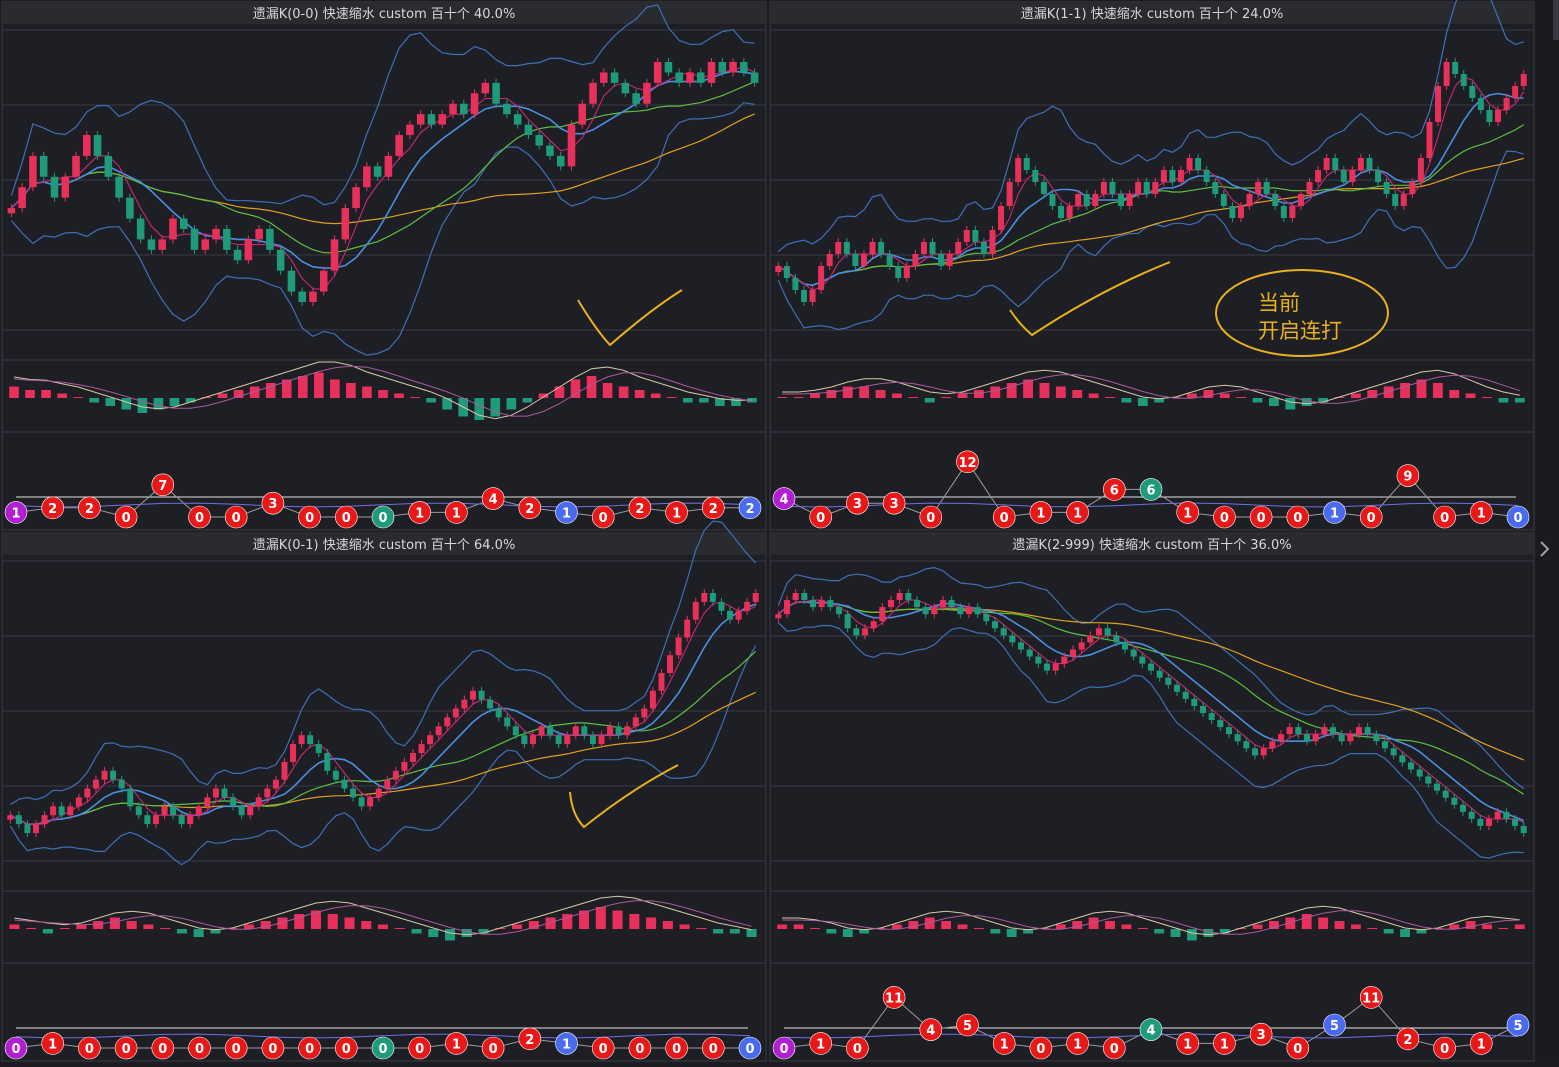 This screenshot has height=1067, width=1559. What do you see at coordinates (1279, 303) in the screenshot?
I see `annotation-text: 当前` at bounding box center [1279, 303].